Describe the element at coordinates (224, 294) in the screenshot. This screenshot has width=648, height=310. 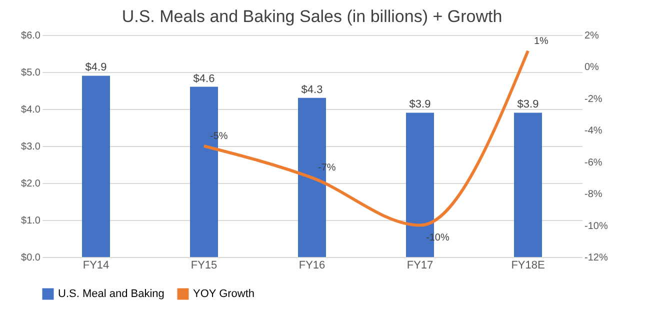
I see `legend-label: YOY Growth` at that location.